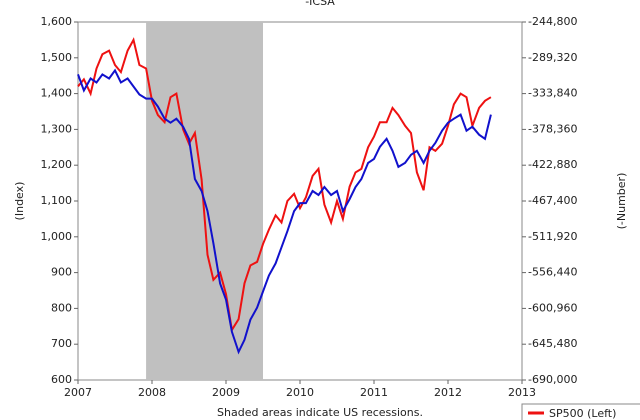 The height and width of the screenshot is (420, 640). Describe the element at coordinates (552, 21) in the screenshot. I see `y2-tick-label: -244,800` at that location.